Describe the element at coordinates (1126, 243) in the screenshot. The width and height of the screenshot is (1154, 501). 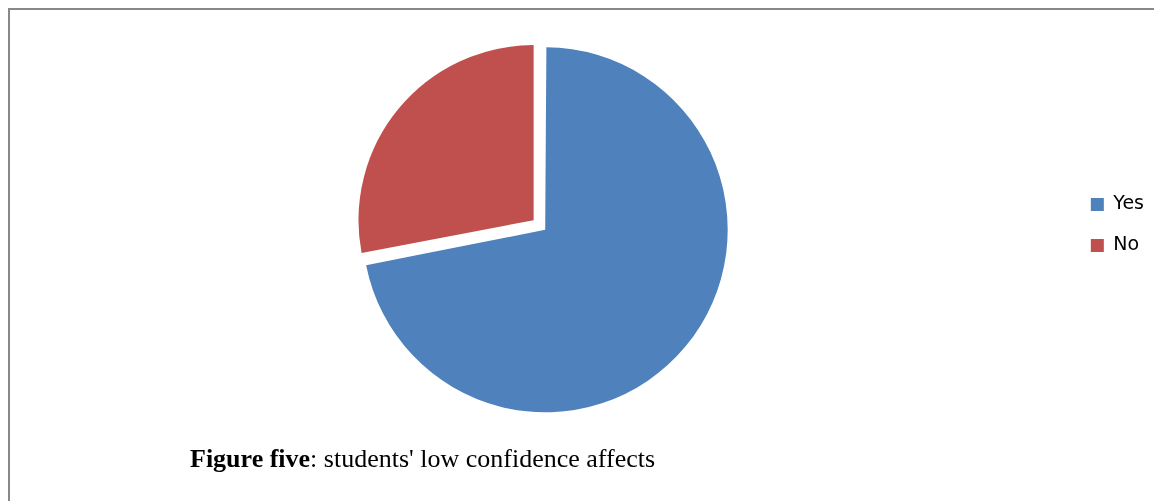
I see `legend-label: No` at that location.